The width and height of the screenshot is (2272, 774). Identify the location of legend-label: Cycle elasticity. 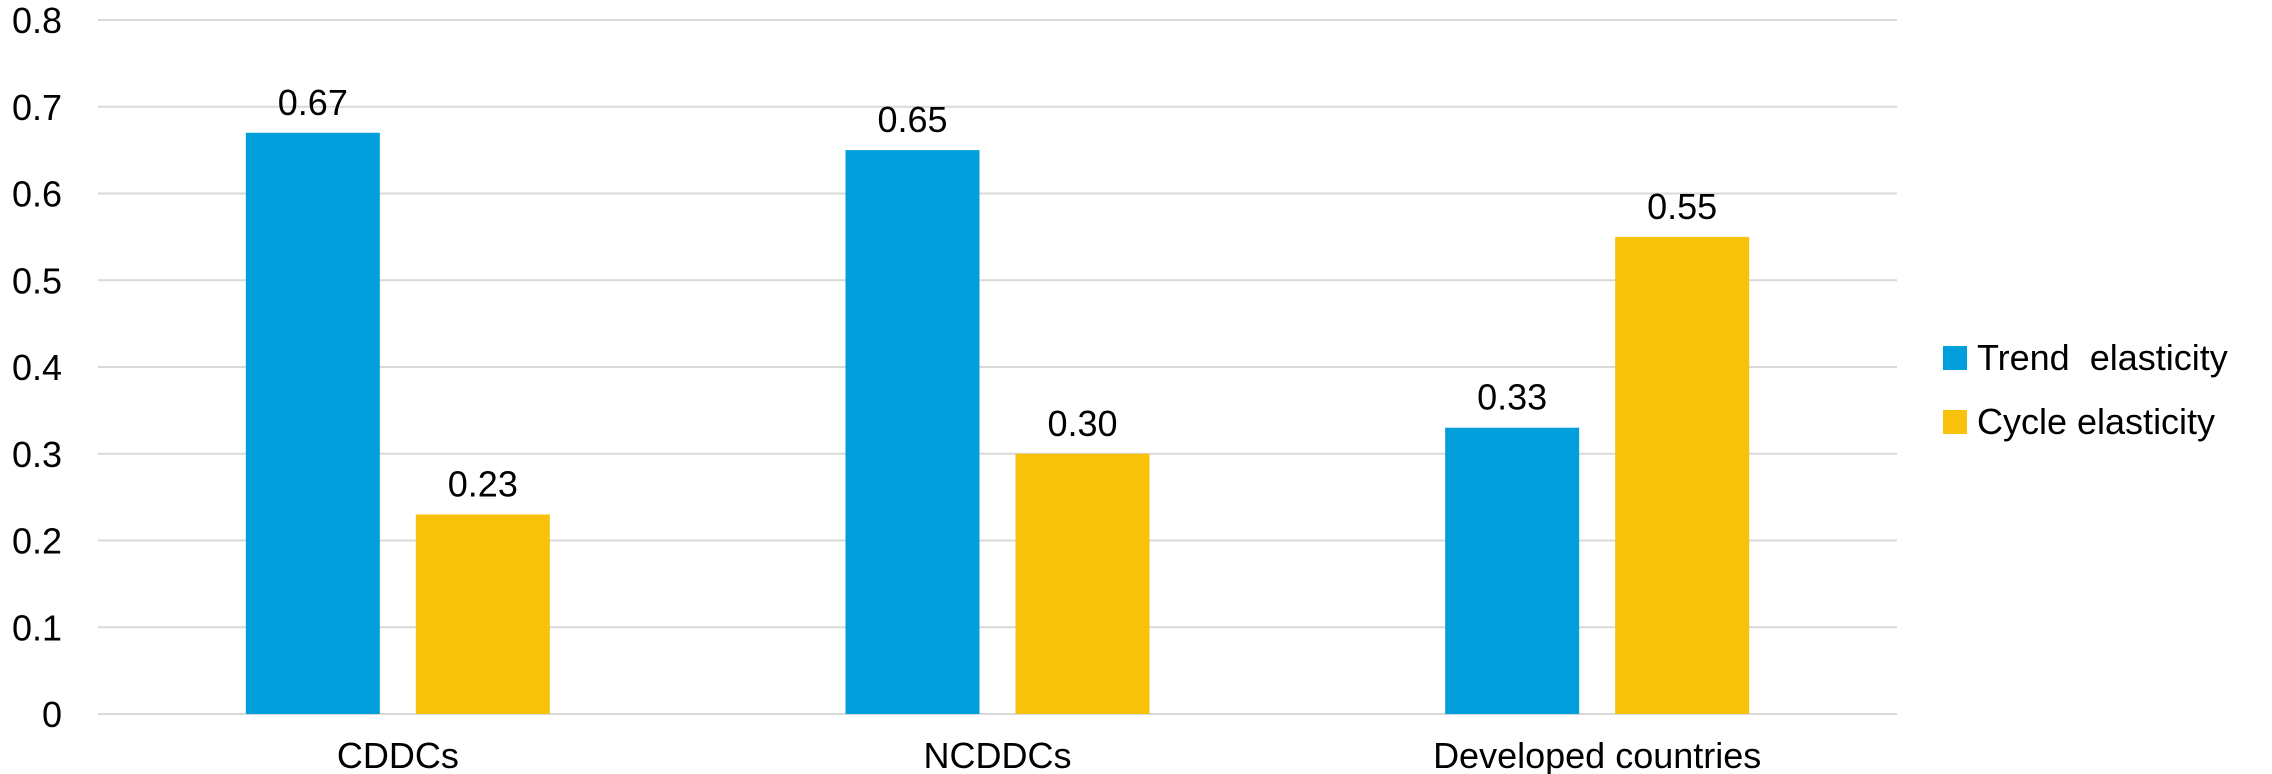
(2096, 421).